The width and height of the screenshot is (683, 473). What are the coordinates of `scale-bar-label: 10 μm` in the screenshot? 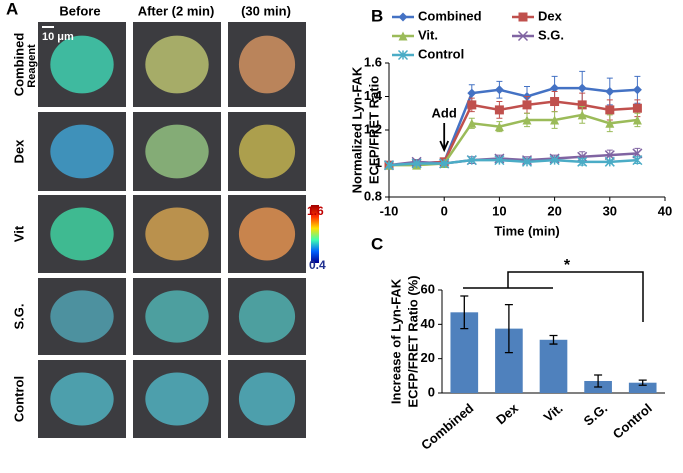 It's located at (58, 37).